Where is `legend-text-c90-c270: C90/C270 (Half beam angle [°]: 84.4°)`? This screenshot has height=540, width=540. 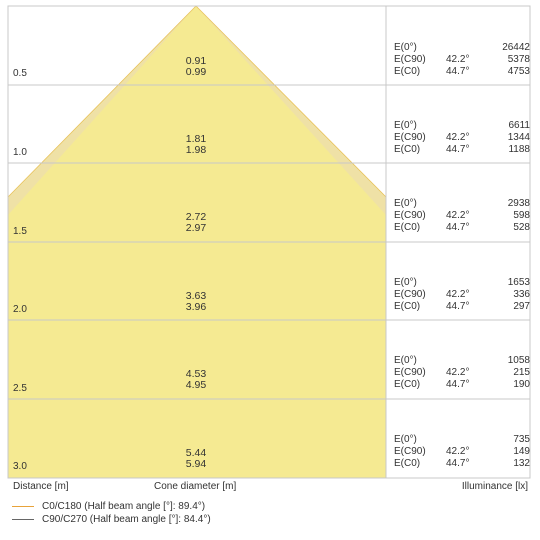 legend-text-c90-c270: C90/C270 (Half beam angle [°]: 84.4°) is located at coordinates (126, 519).